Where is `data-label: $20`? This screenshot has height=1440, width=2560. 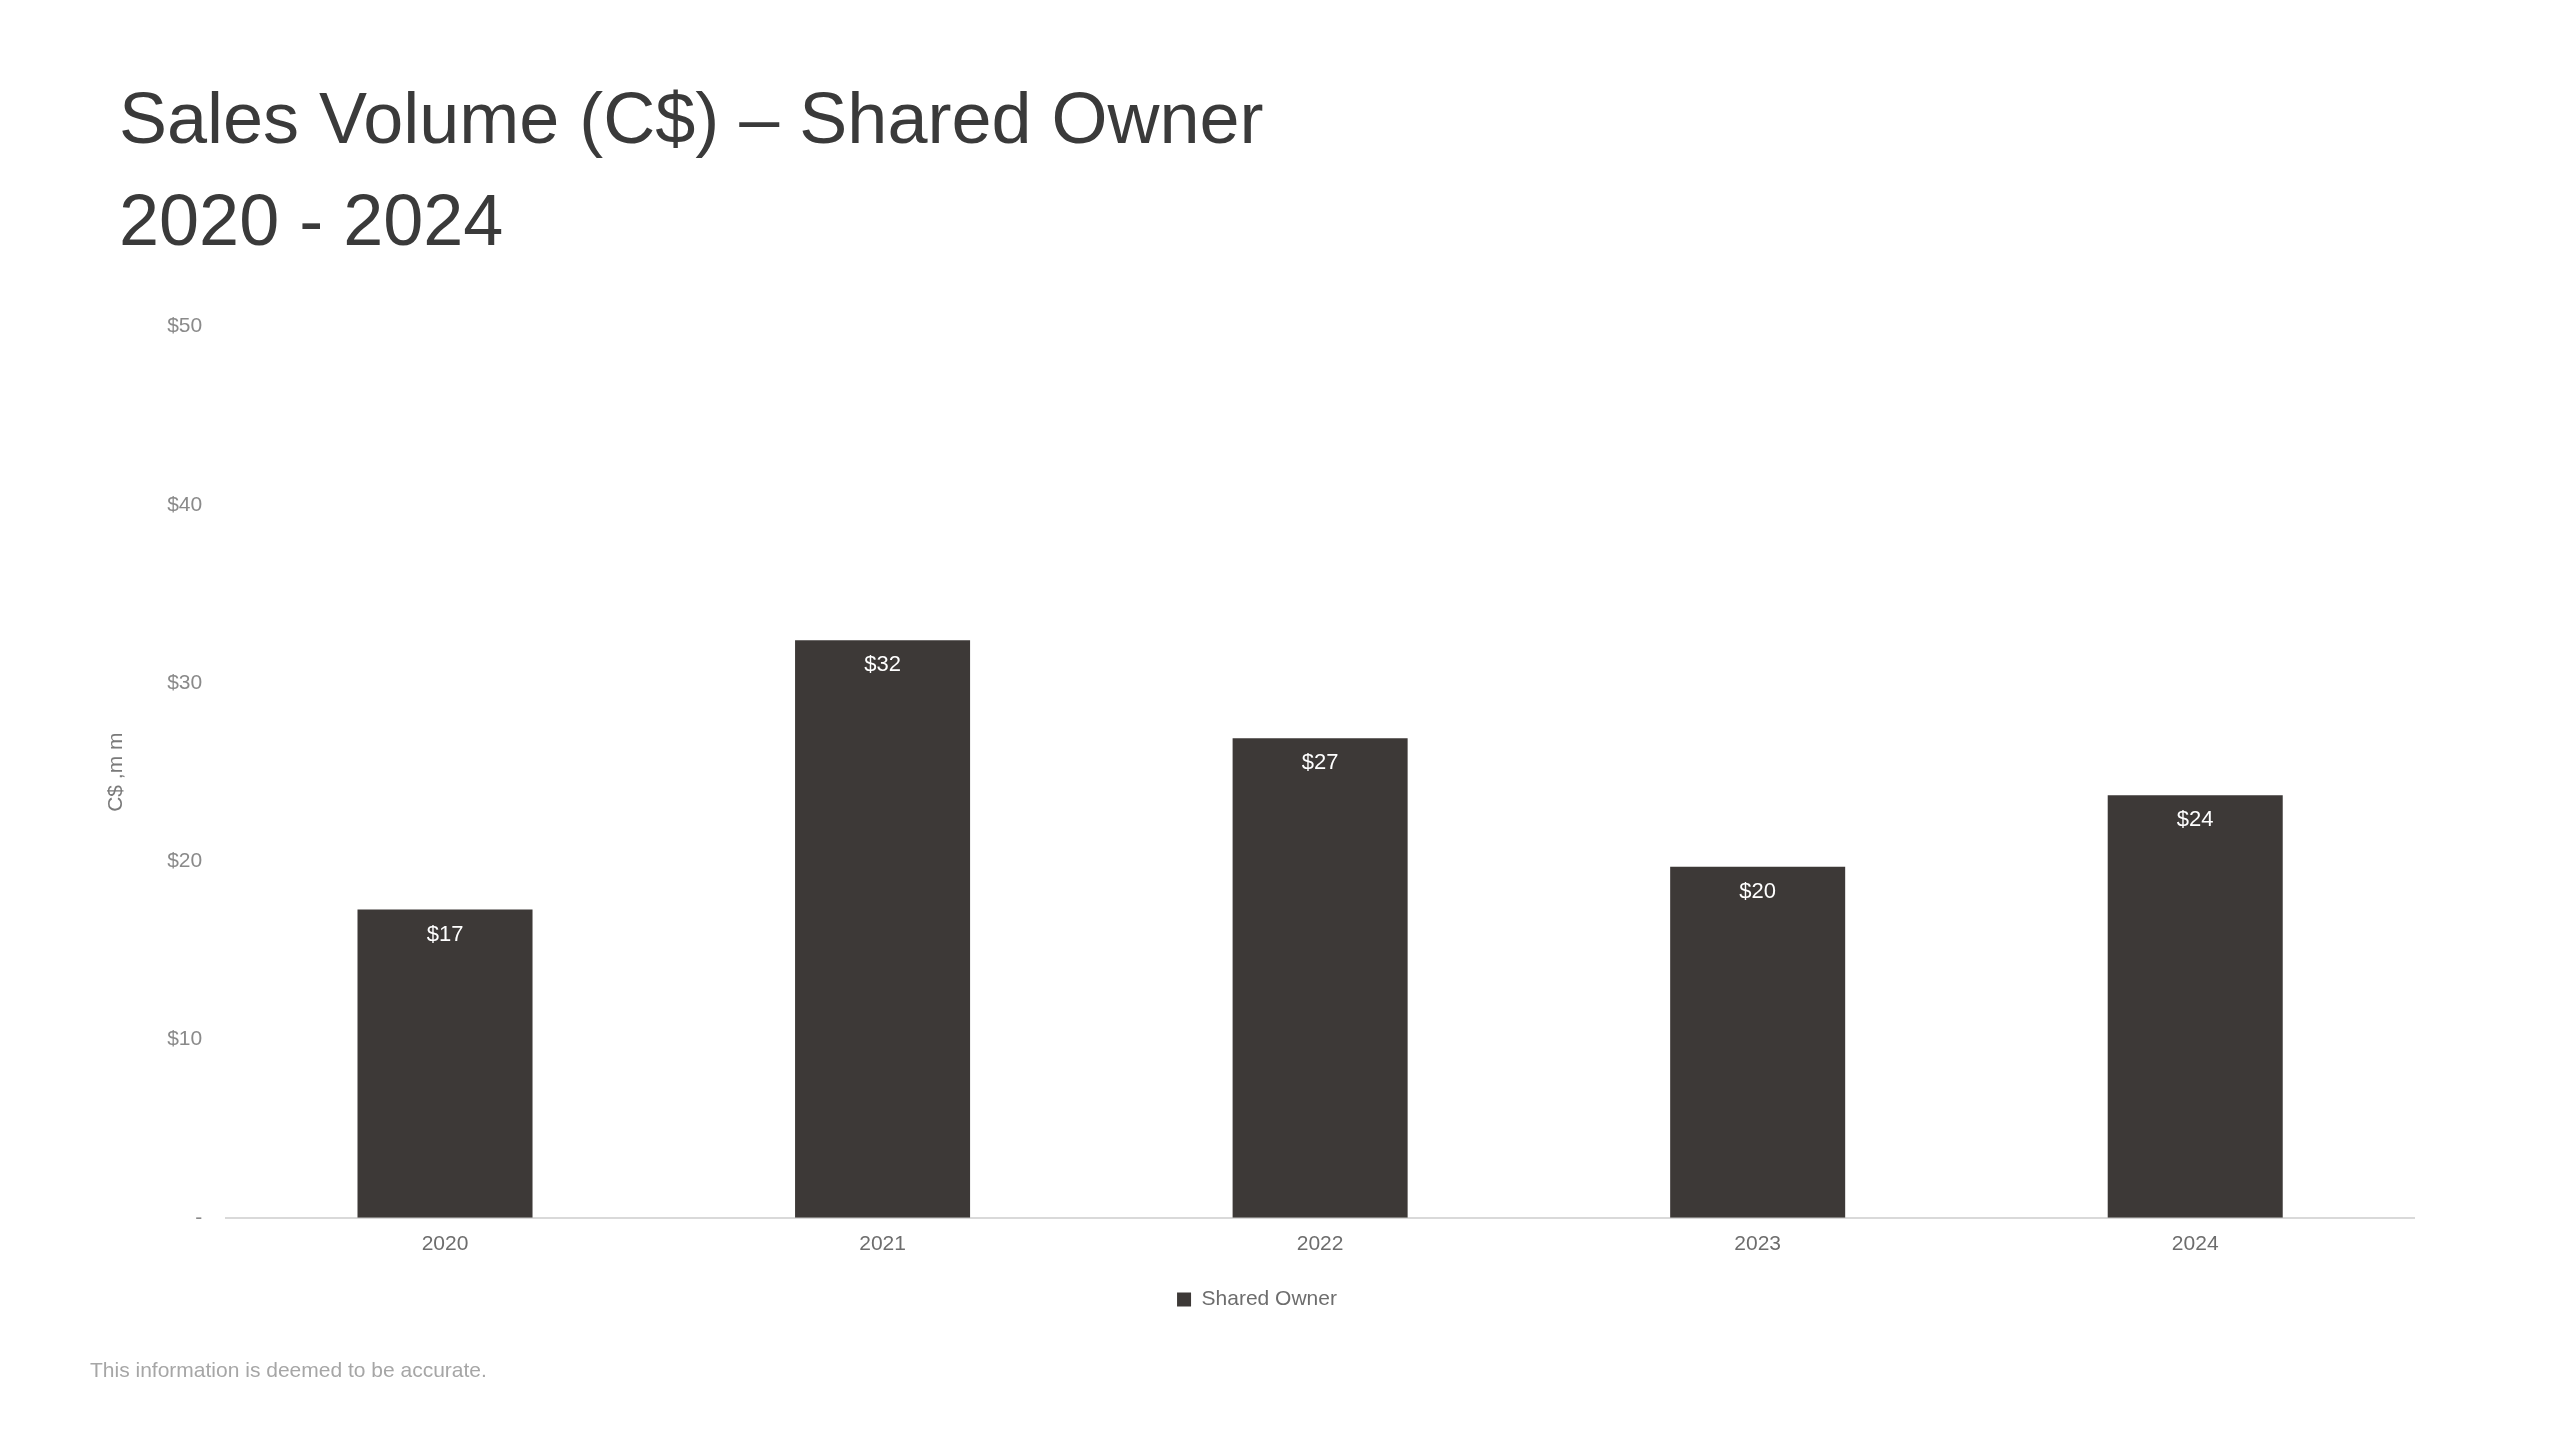 data-label: $20 is located at coordinates (1758, 890).